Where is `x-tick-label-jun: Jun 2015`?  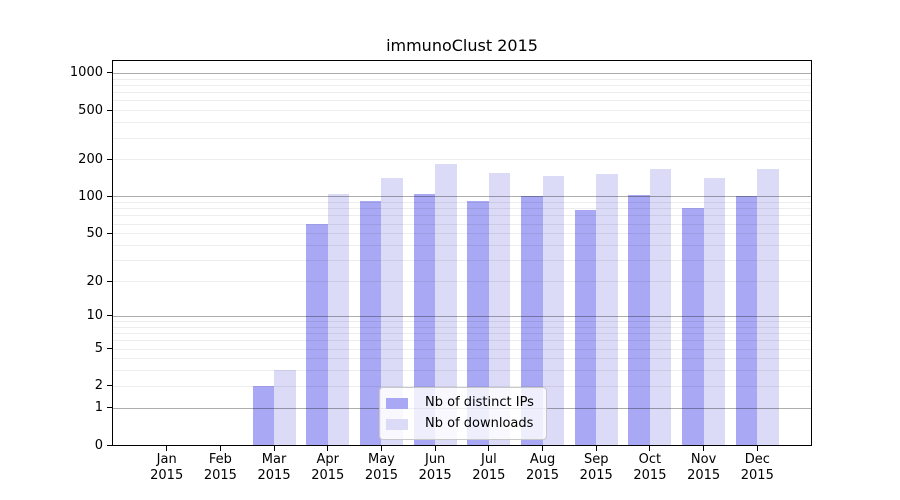 x-tick-label-jun: Jun 2015 is located at coordinates (435, 468).